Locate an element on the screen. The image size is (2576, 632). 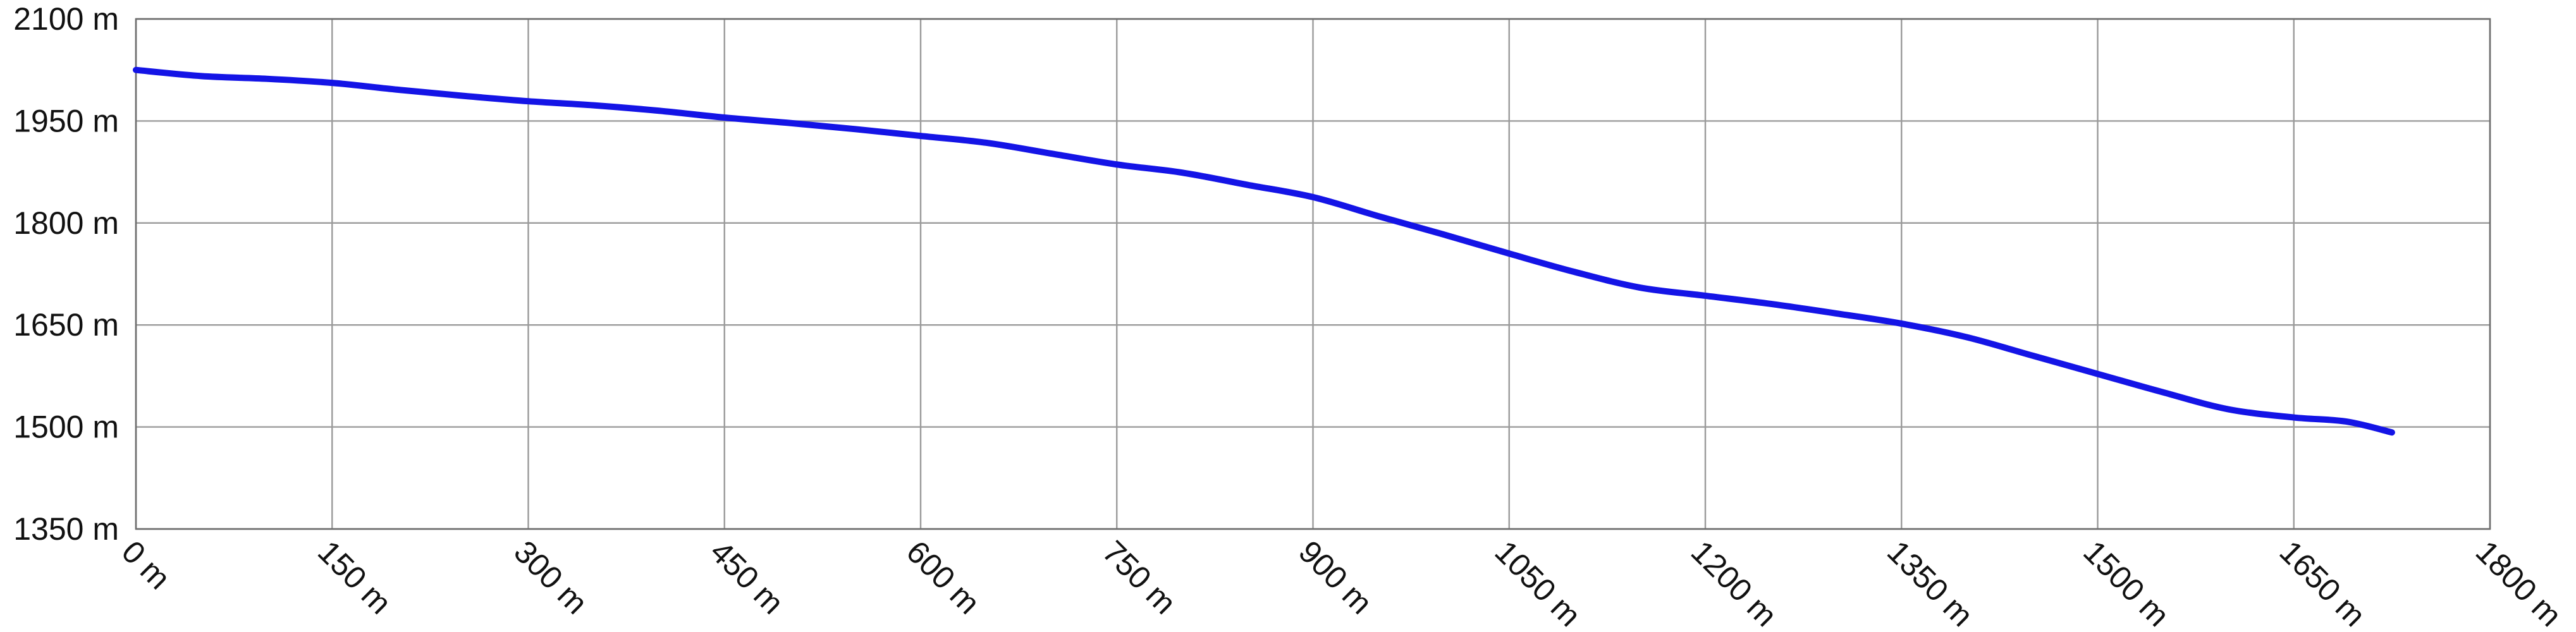
x-tick-label: 600 m is located at coordinates (943, 577).